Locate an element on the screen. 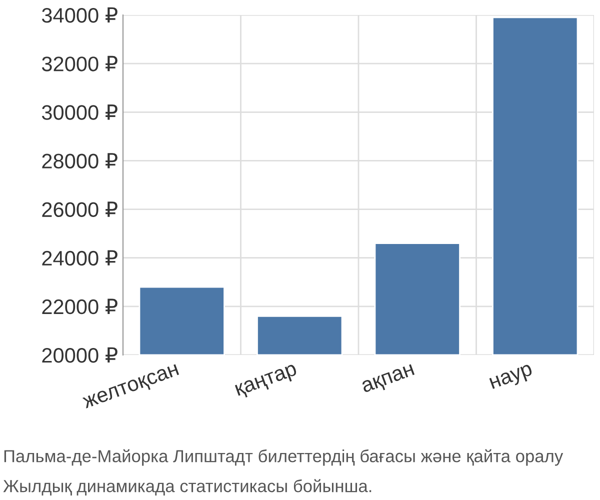 The height and width of the screenshot is (500, 600). y-tick-label: 30000 ₽ is located at coordinates (80, 112).